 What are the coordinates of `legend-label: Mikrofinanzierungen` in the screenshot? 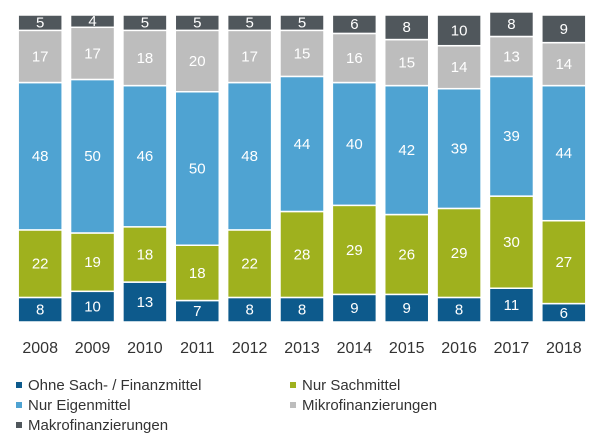 It's located at (369, 405).